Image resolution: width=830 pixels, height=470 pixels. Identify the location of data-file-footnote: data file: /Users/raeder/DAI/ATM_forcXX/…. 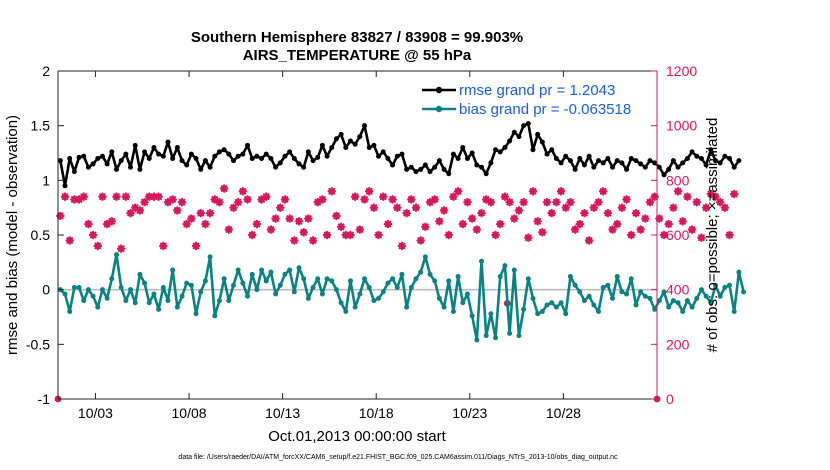
(398, 457).